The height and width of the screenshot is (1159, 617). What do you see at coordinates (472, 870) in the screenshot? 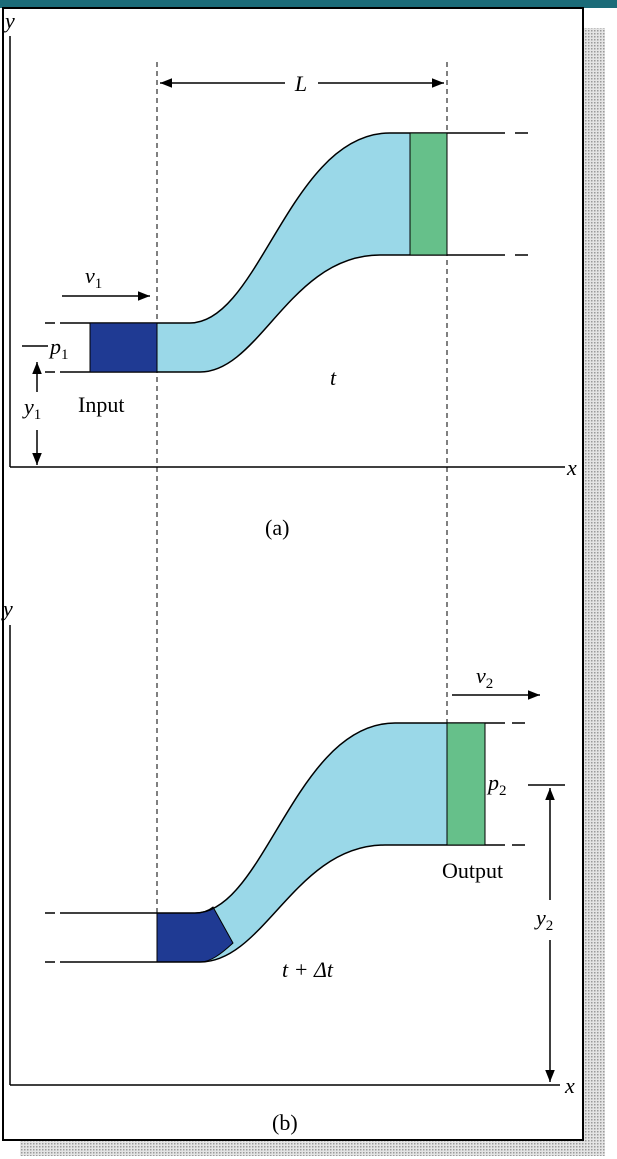
I see `region-label: Output` at bounding box center [472, 870].